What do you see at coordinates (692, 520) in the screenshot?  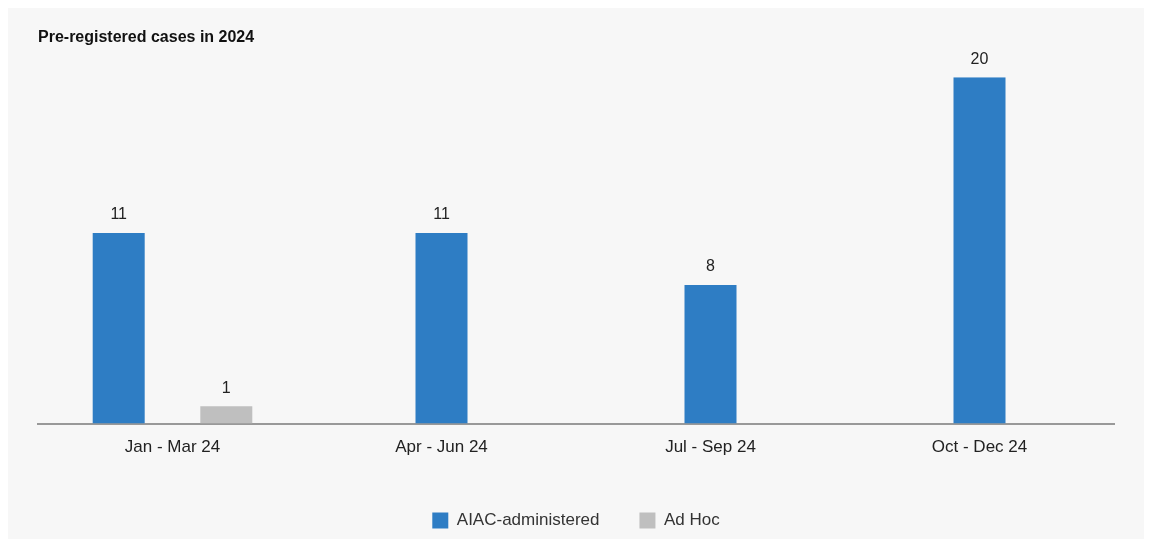 I see `legend-label: Ad Hoc` at bounding box center [692, 520].